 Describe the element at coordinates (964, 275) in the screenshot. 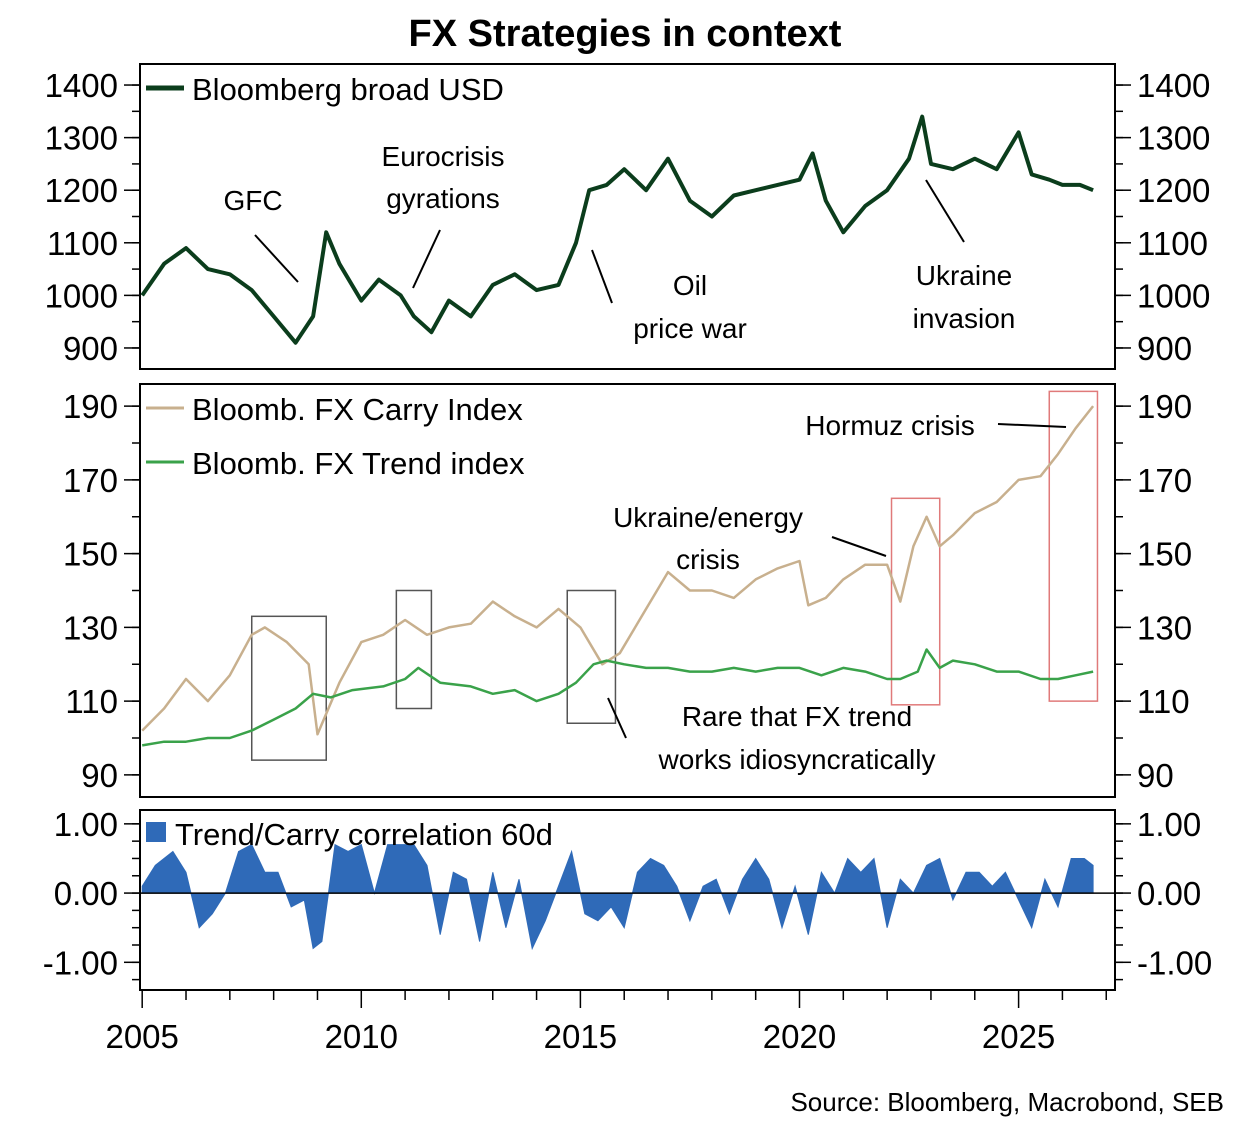

I see `annot-ukraine-line1: Ukraine` at that location.